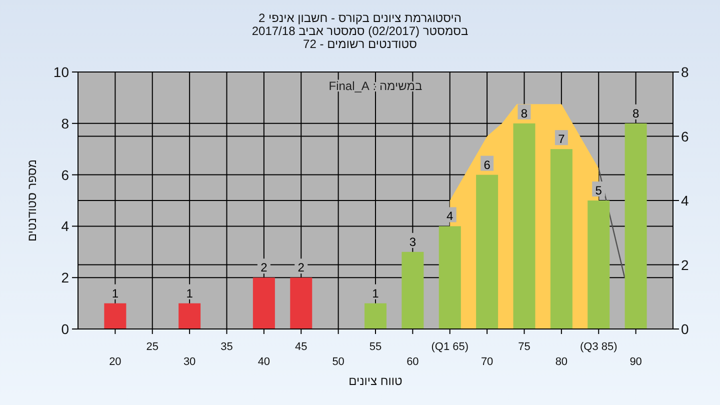 Image resolution: width=720 pixels, height=405 pixels. I want to click on x2-tick-label: (Q1 65), so click(450, 347).